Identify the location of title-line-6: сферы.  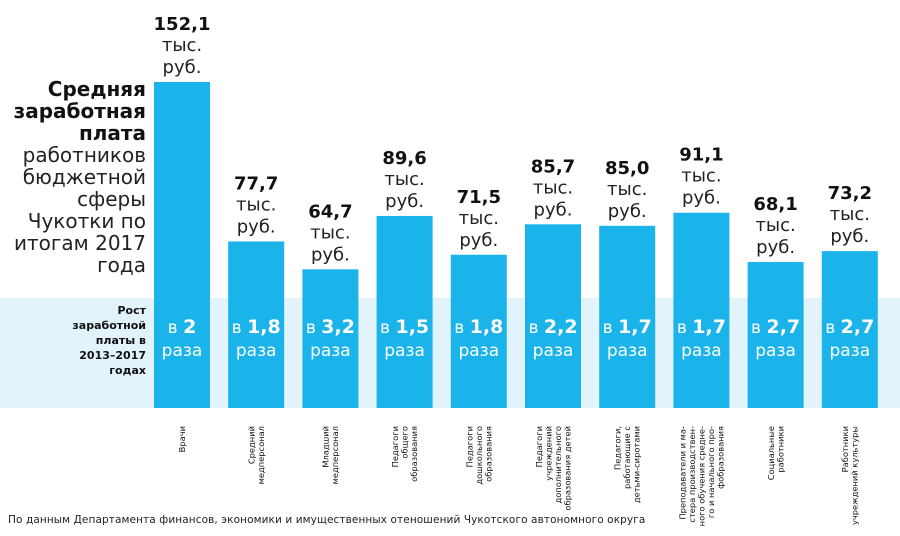
(111, 199).